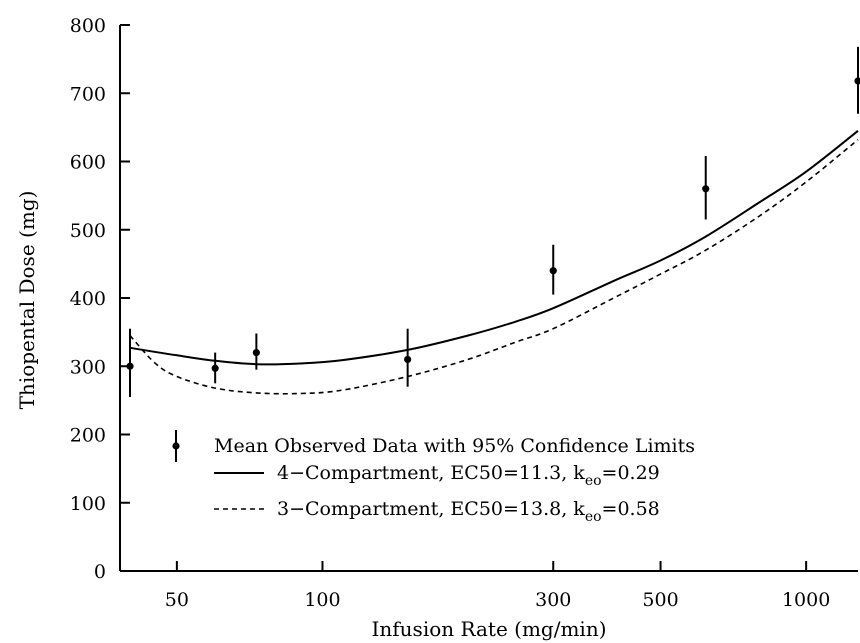  I want to click on legend-label-4-compartment: 4−Compartment, EC50=11.3, keo=0.29, so click(468, 475).